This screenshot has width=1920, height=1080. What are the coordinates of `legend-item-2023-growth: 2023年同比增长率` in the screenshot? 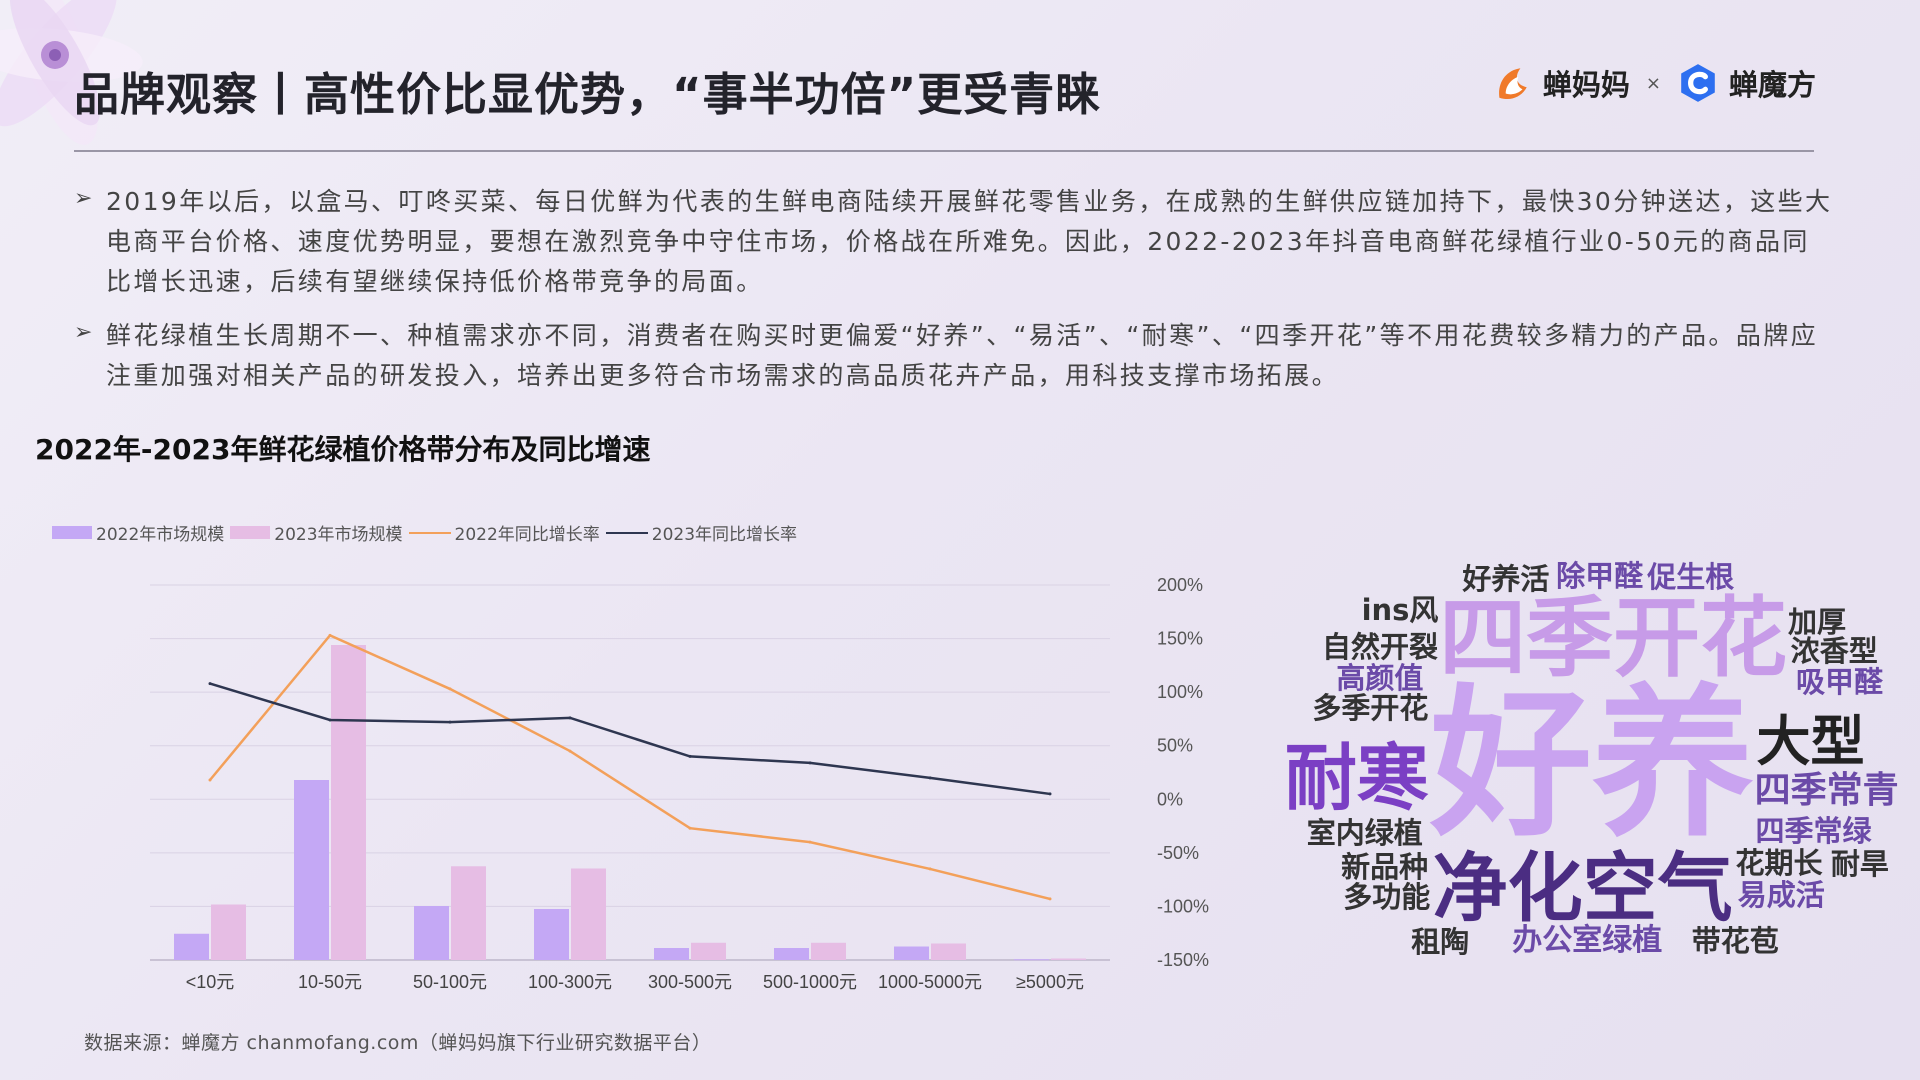 It's located at (701, 532).